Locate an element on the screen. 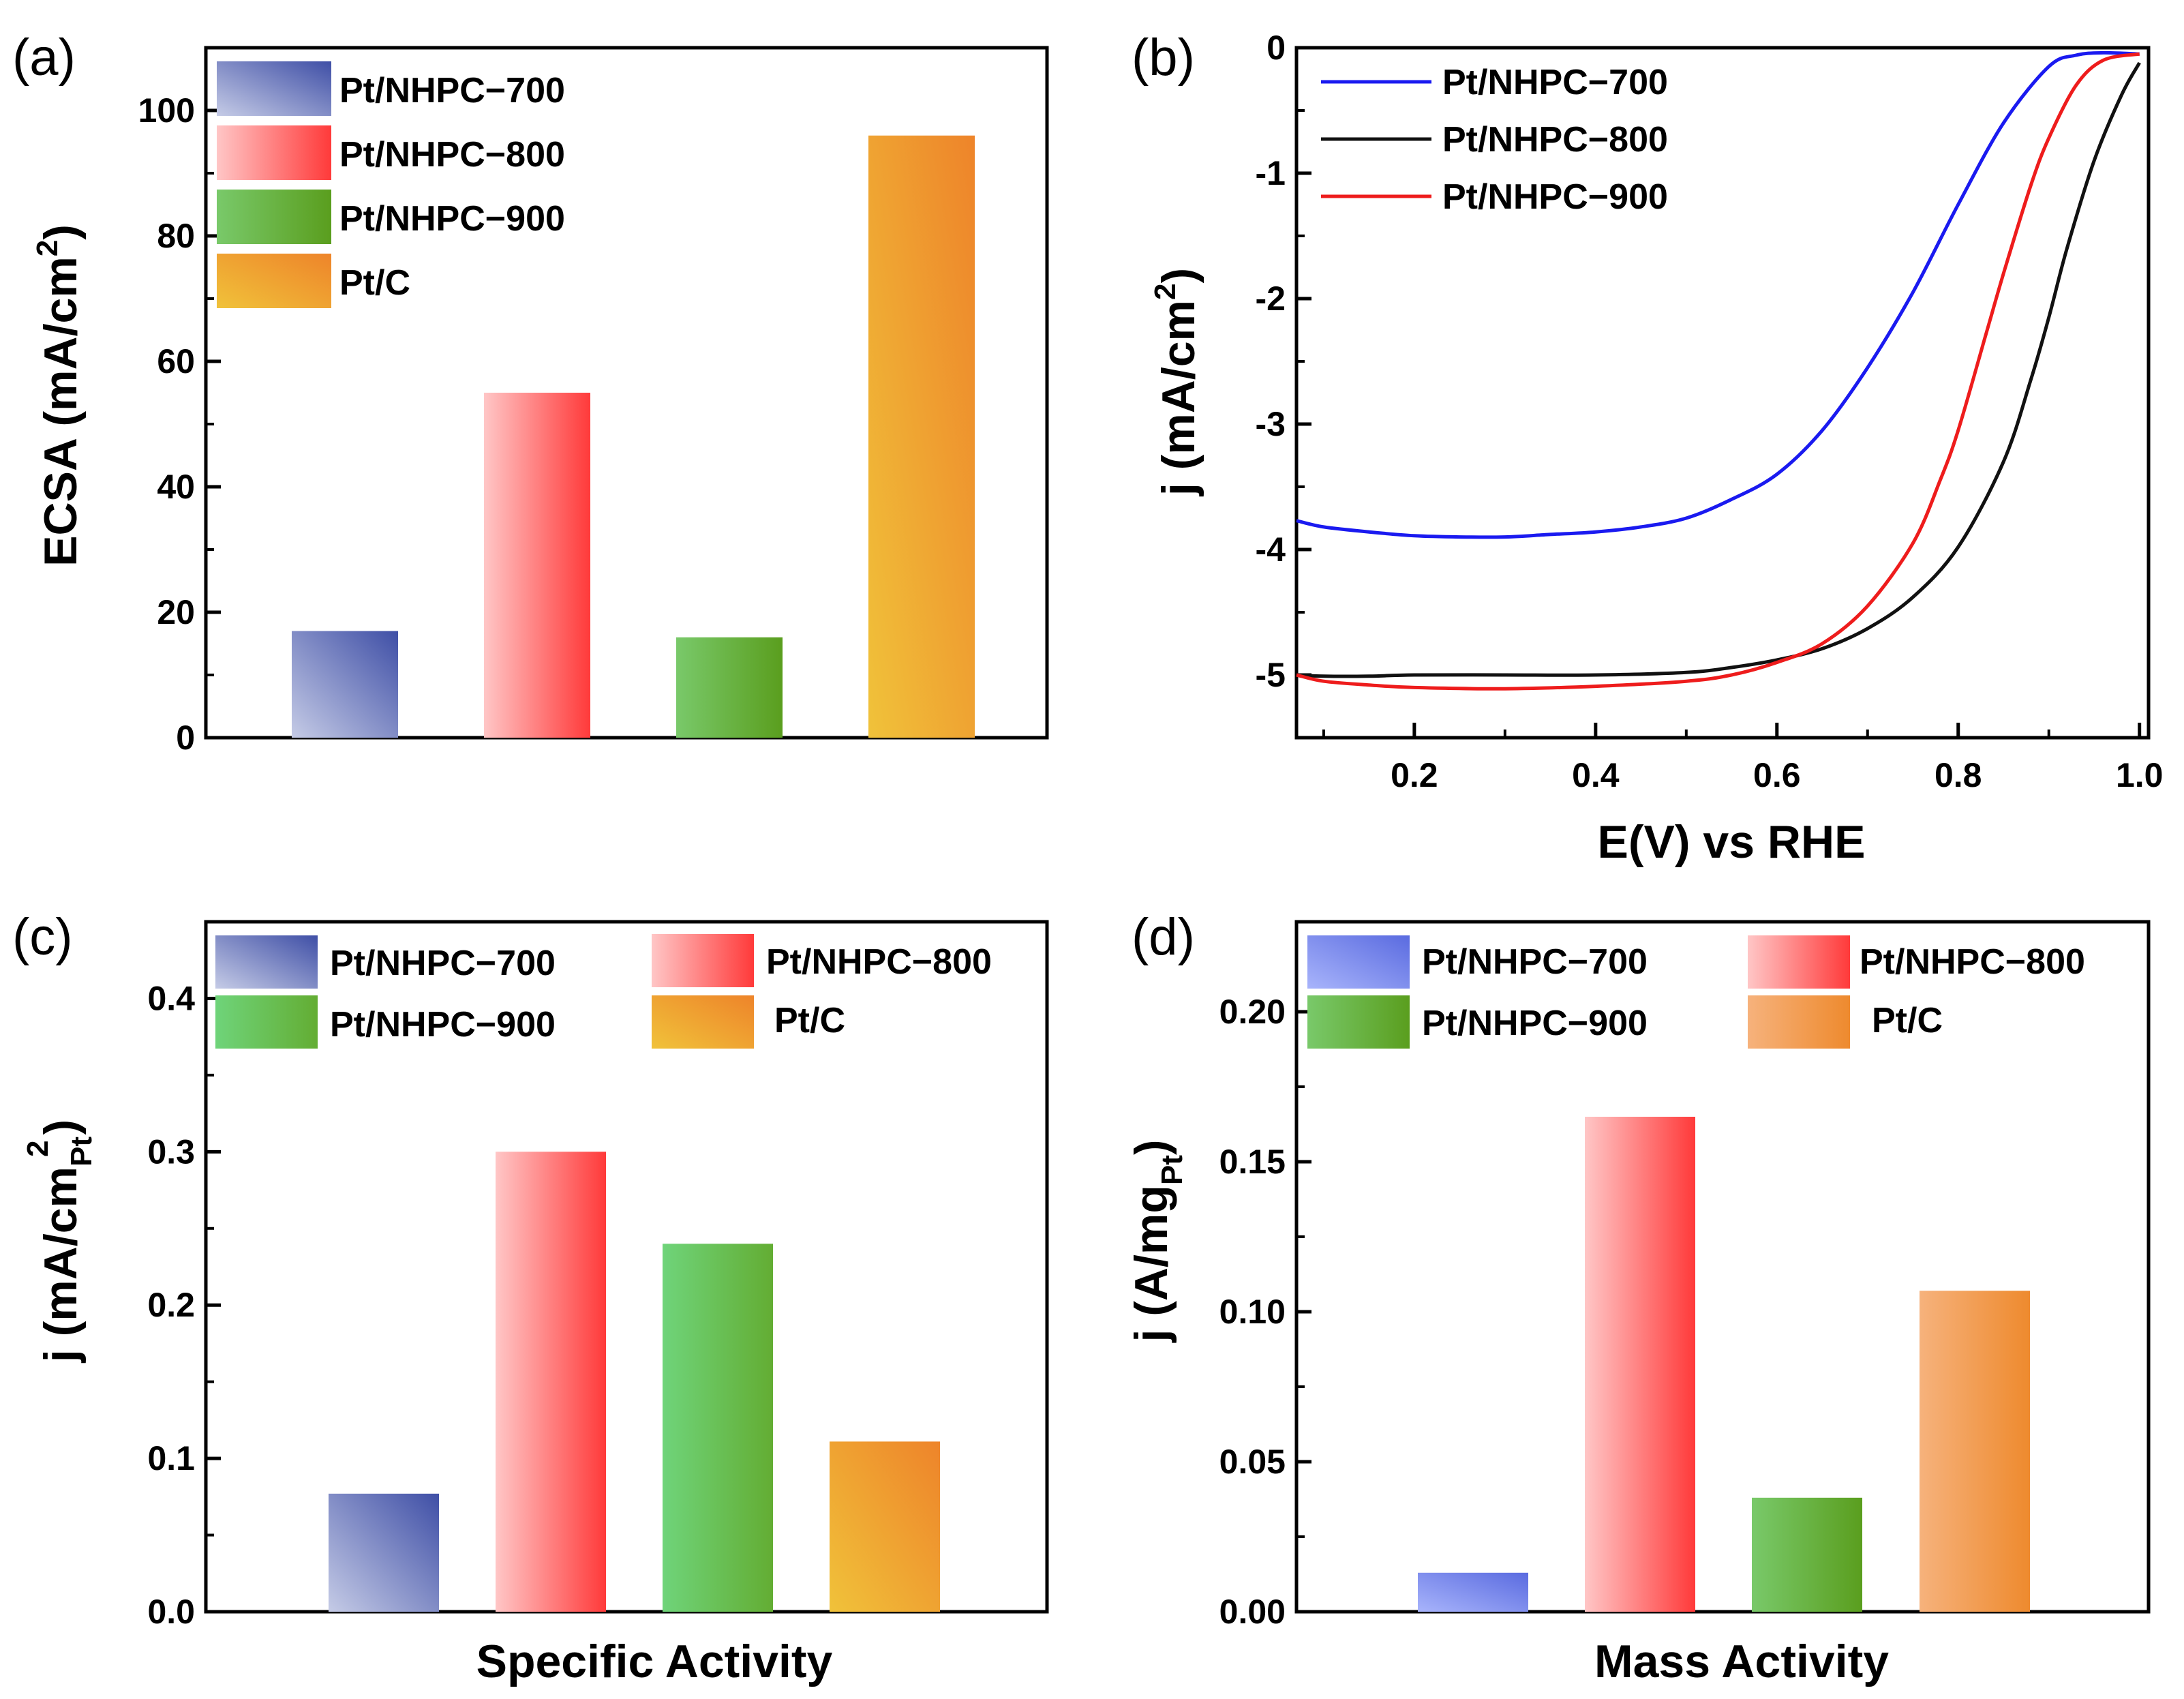 The image size is (2184, 1699). panel-d-xlabel: Mass Activity is located at coordinates (1741, 1661).